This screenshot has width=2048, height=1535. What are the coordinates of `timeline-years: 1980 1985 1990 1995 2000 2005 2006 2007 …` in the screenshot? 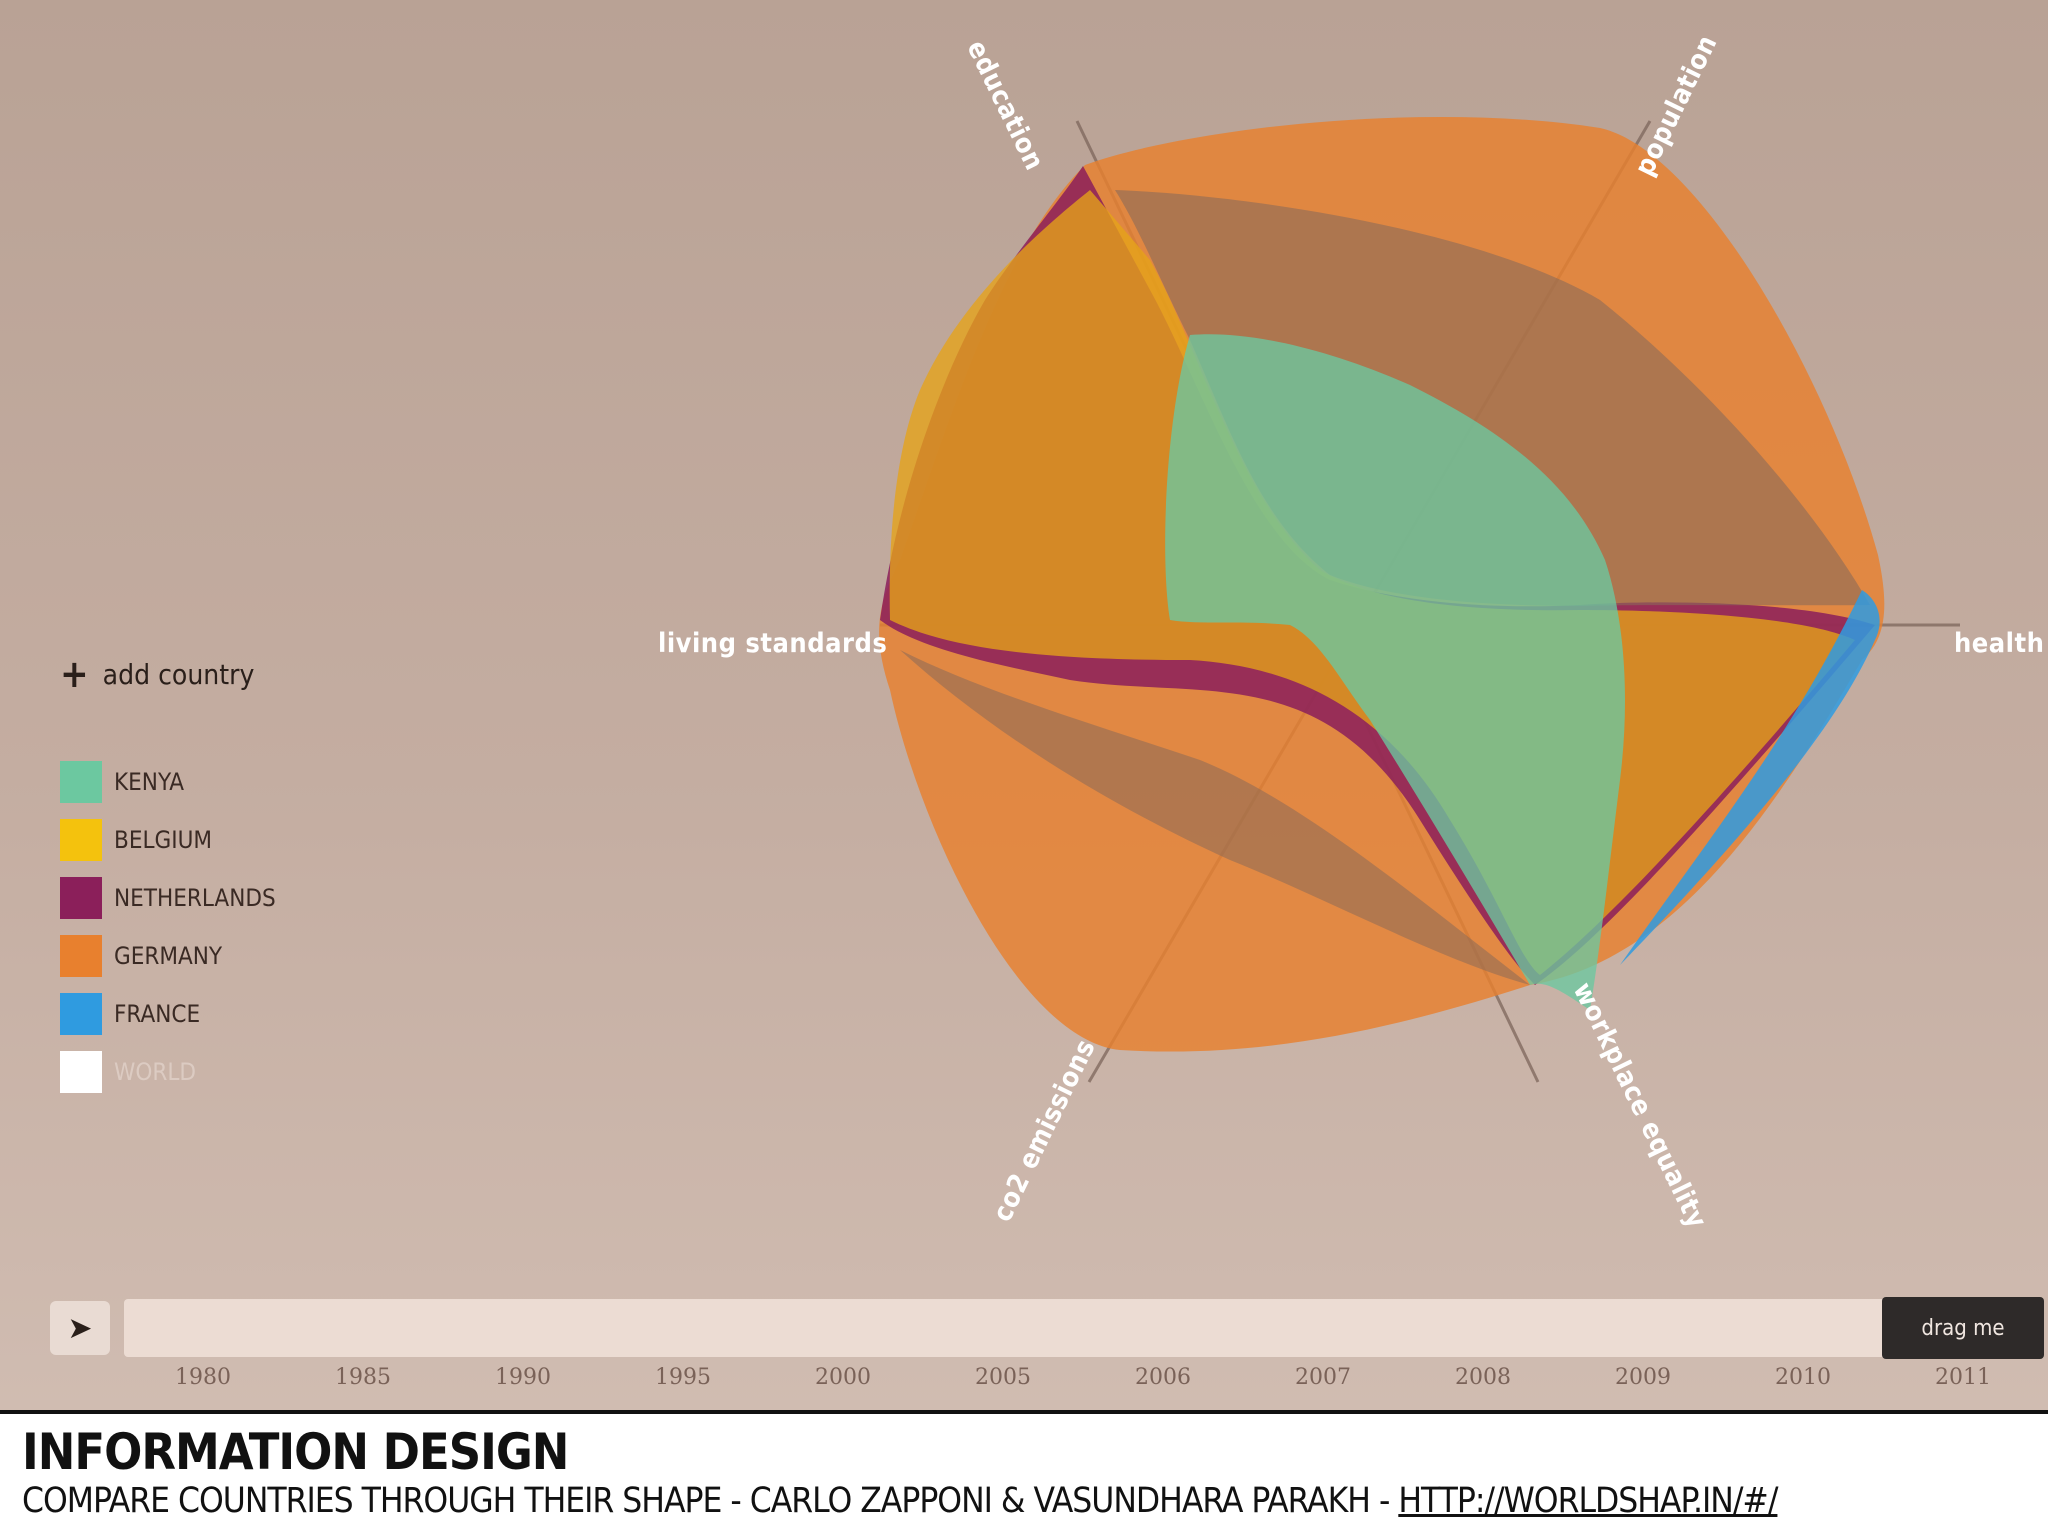 It's located at (1024, 1383).